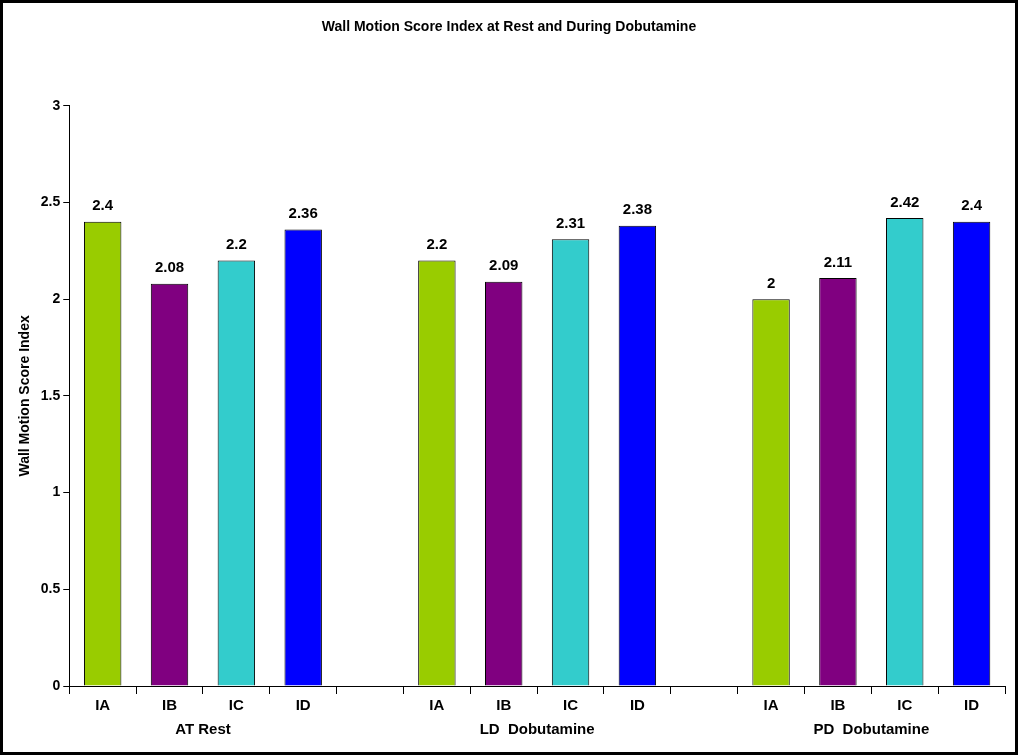 Image resolution: width=1018 pixels, height=755 pixels. What do you see at coordinates (56, 298) in the screenshot?
I see `y-tick-label: 2` at bounding box center [56, 298].